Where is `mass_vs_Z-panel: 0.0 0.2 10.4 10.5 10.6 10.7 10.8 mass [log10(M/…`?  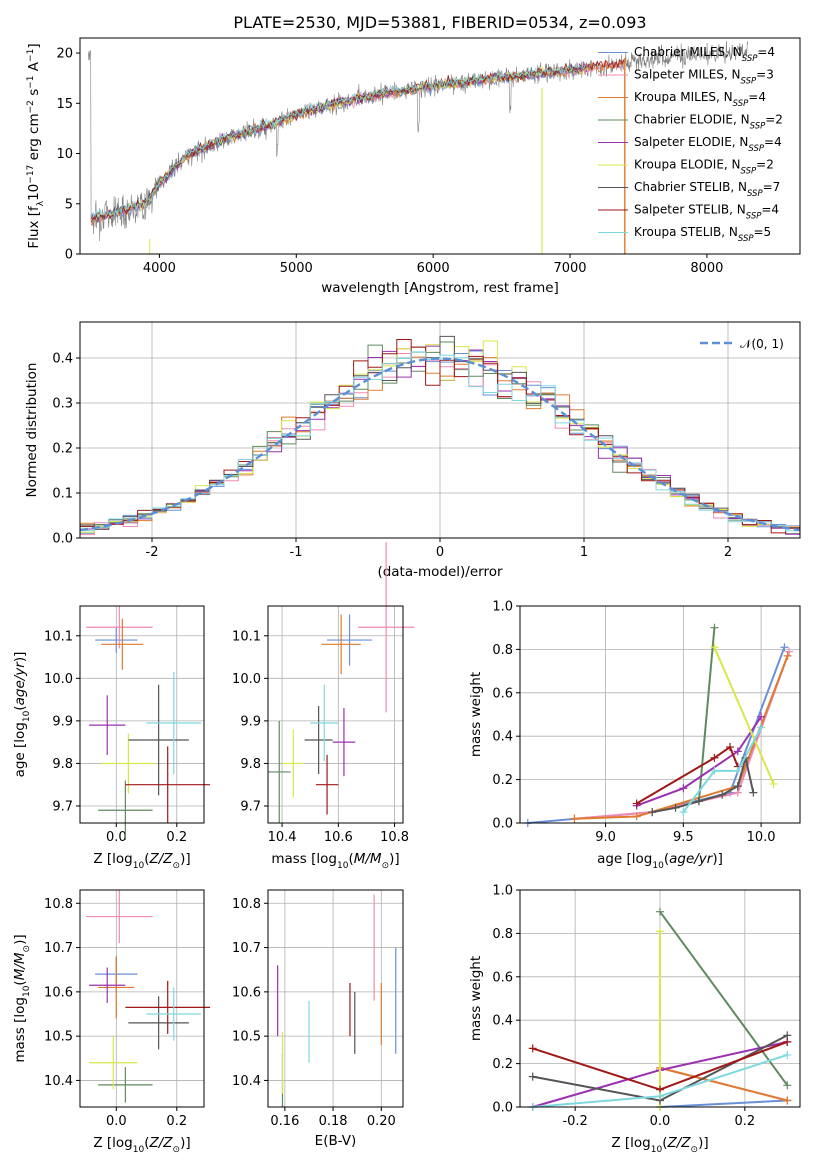
mass_vs_Z-panel: 0.0 0.2 10.4 10.5 10.6 10.7 10.8 mass [log10(M/… is located at coordinates (111, 1022).